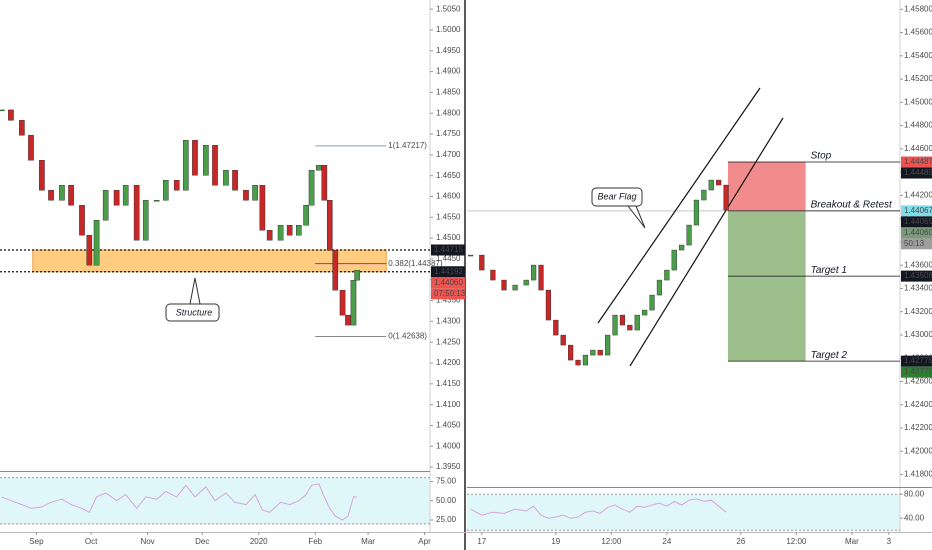 This screenshot has height=550, width=932. I want to click on y-tick-label: 1.4800, so click(448, 112).